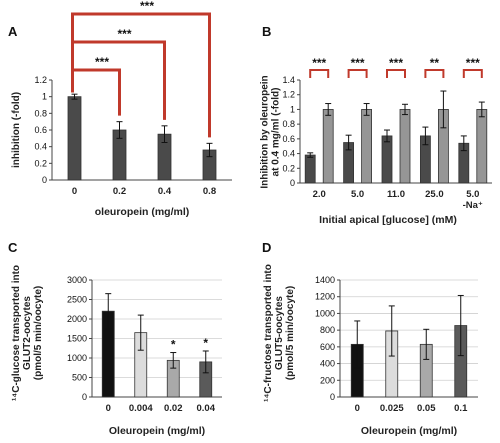  I want to click on c-xlabel: Oleuropein (mg/ml), so click(157, 431).